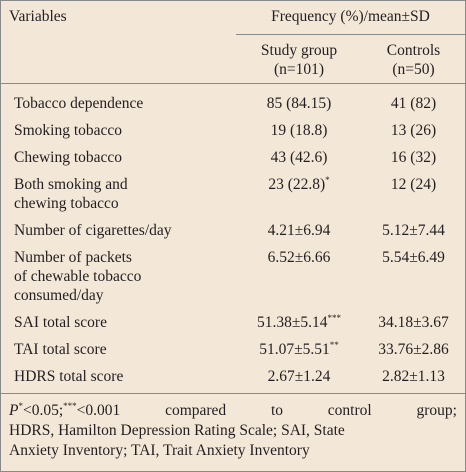  Describe the element at coordinates (413, 230) in the screenshot. I see `row-control-value: 5.12±7.44` at that location.